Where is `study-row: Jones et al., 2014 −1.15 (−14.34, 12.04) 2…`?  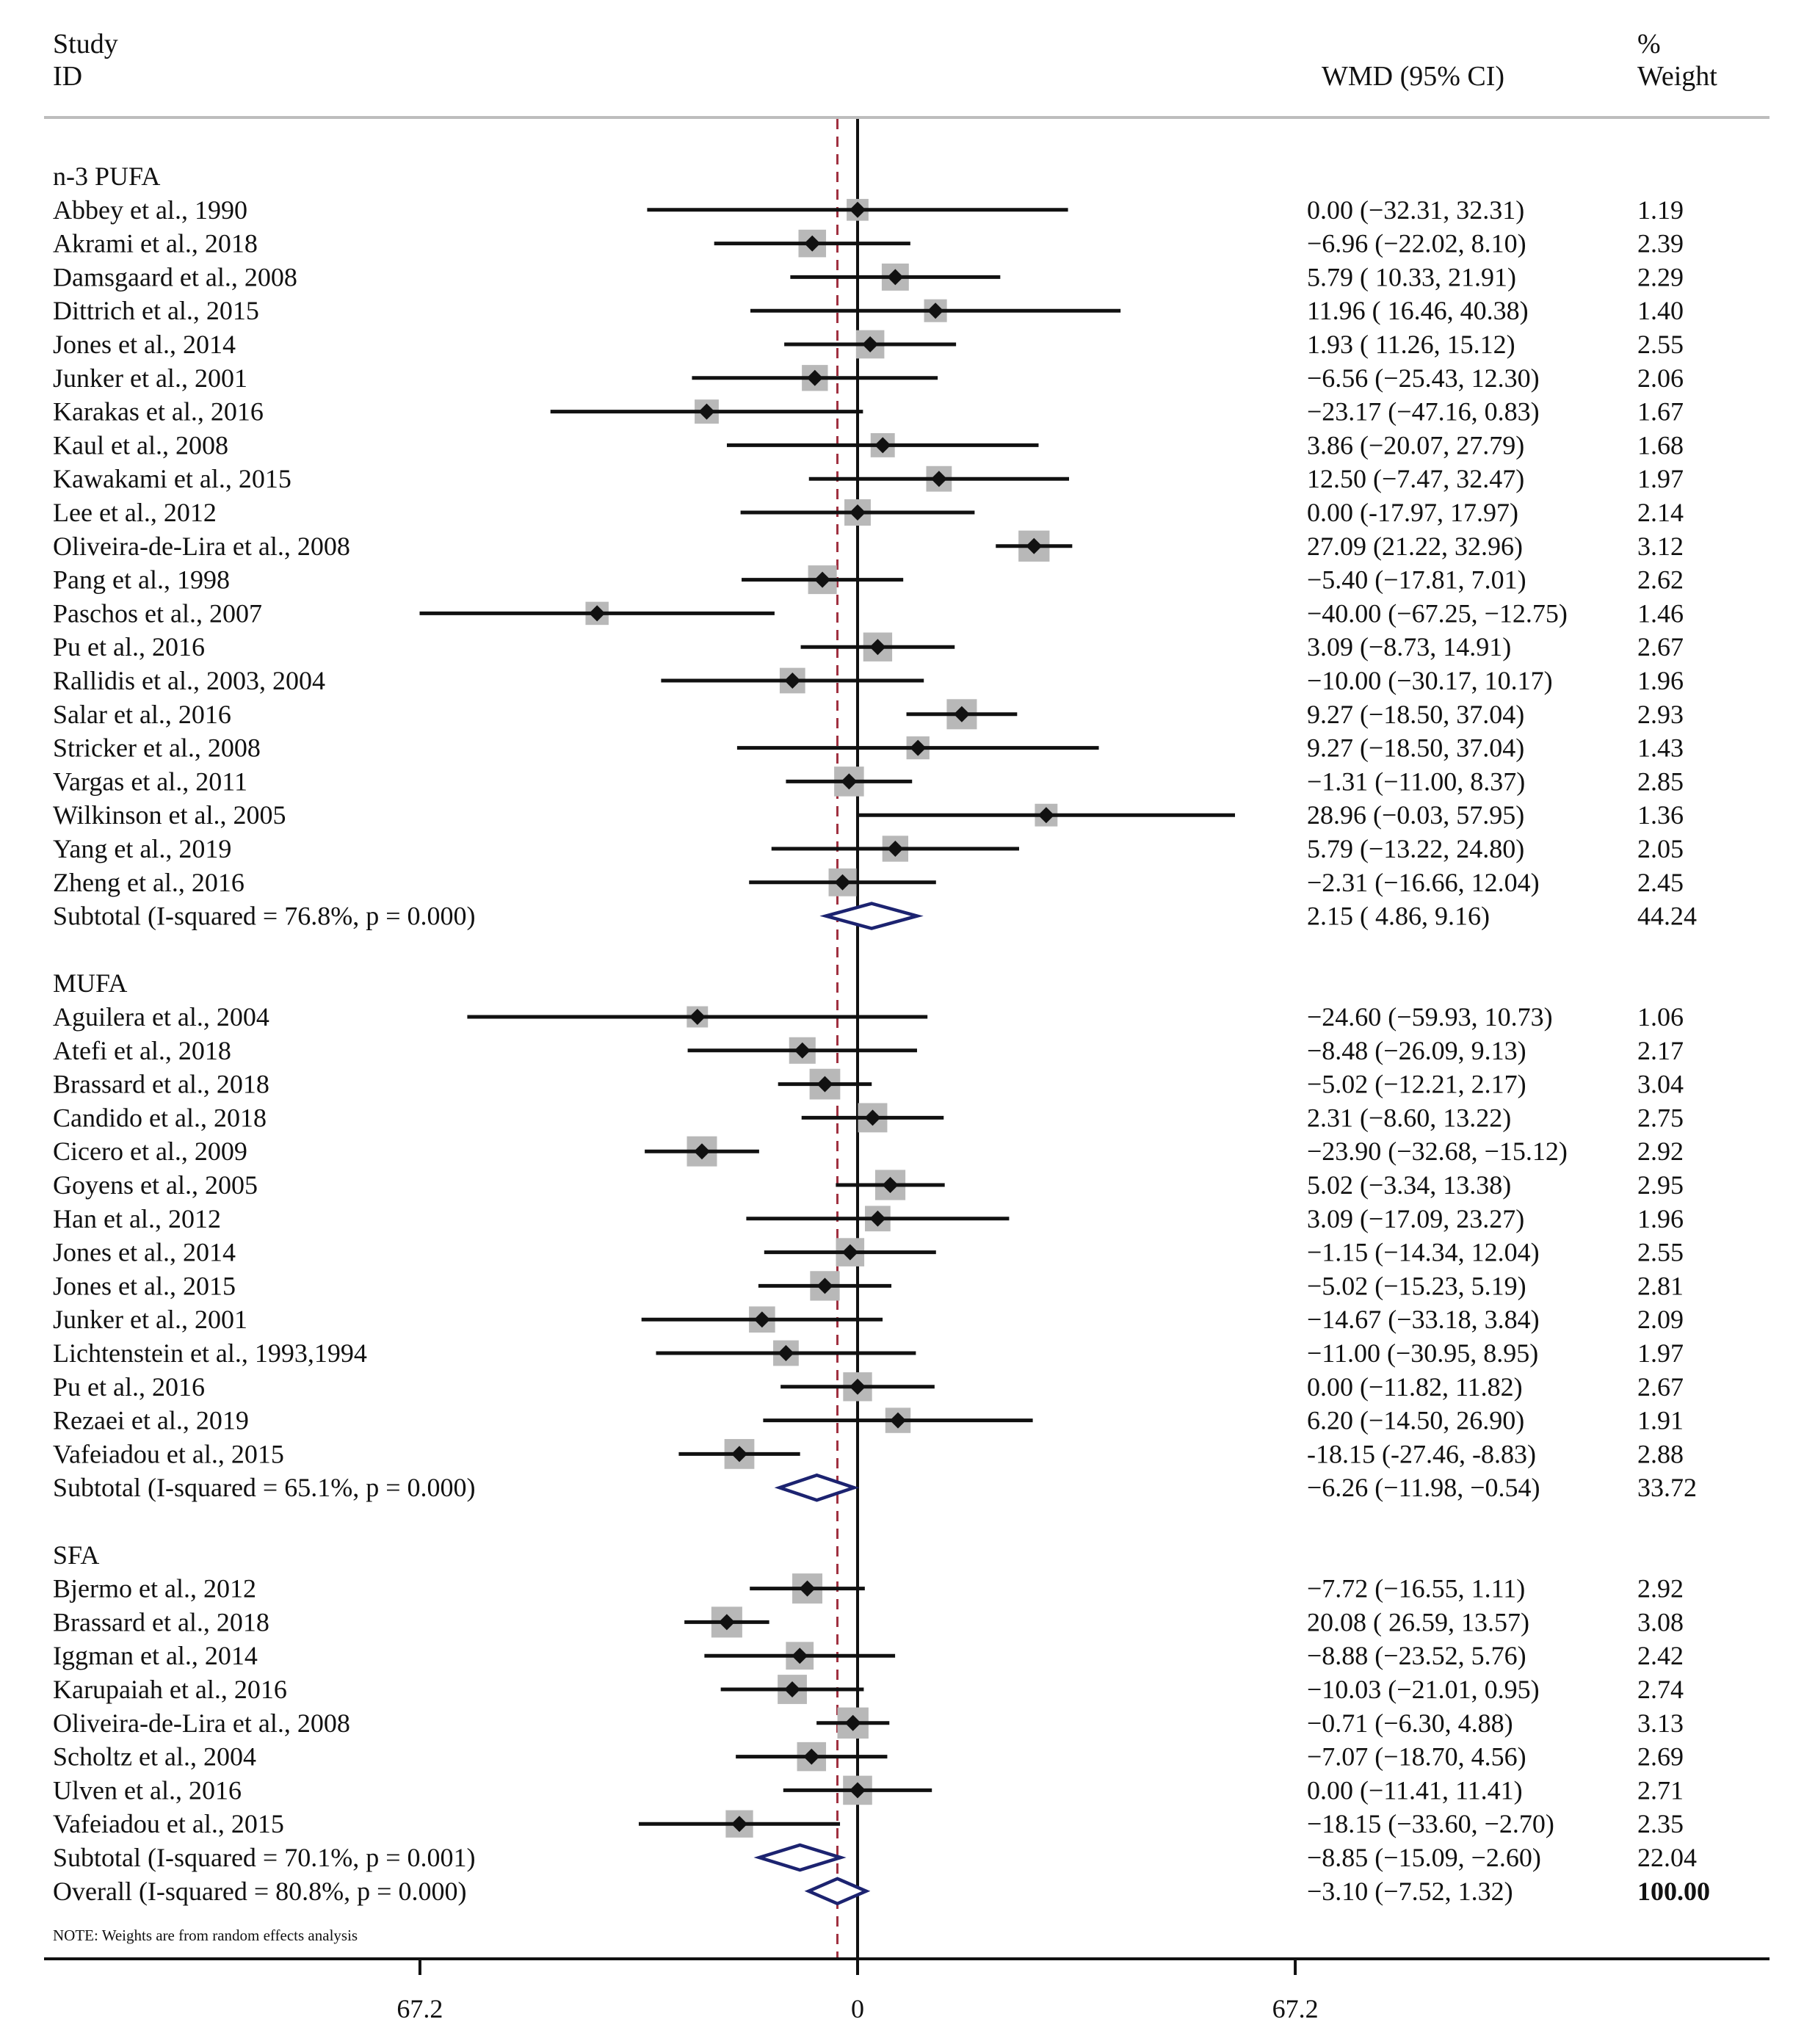 study-row: Jones et al., 2014 −1.15 (−14.34, 12.04) 2… is located at coordinates (868, 1252).